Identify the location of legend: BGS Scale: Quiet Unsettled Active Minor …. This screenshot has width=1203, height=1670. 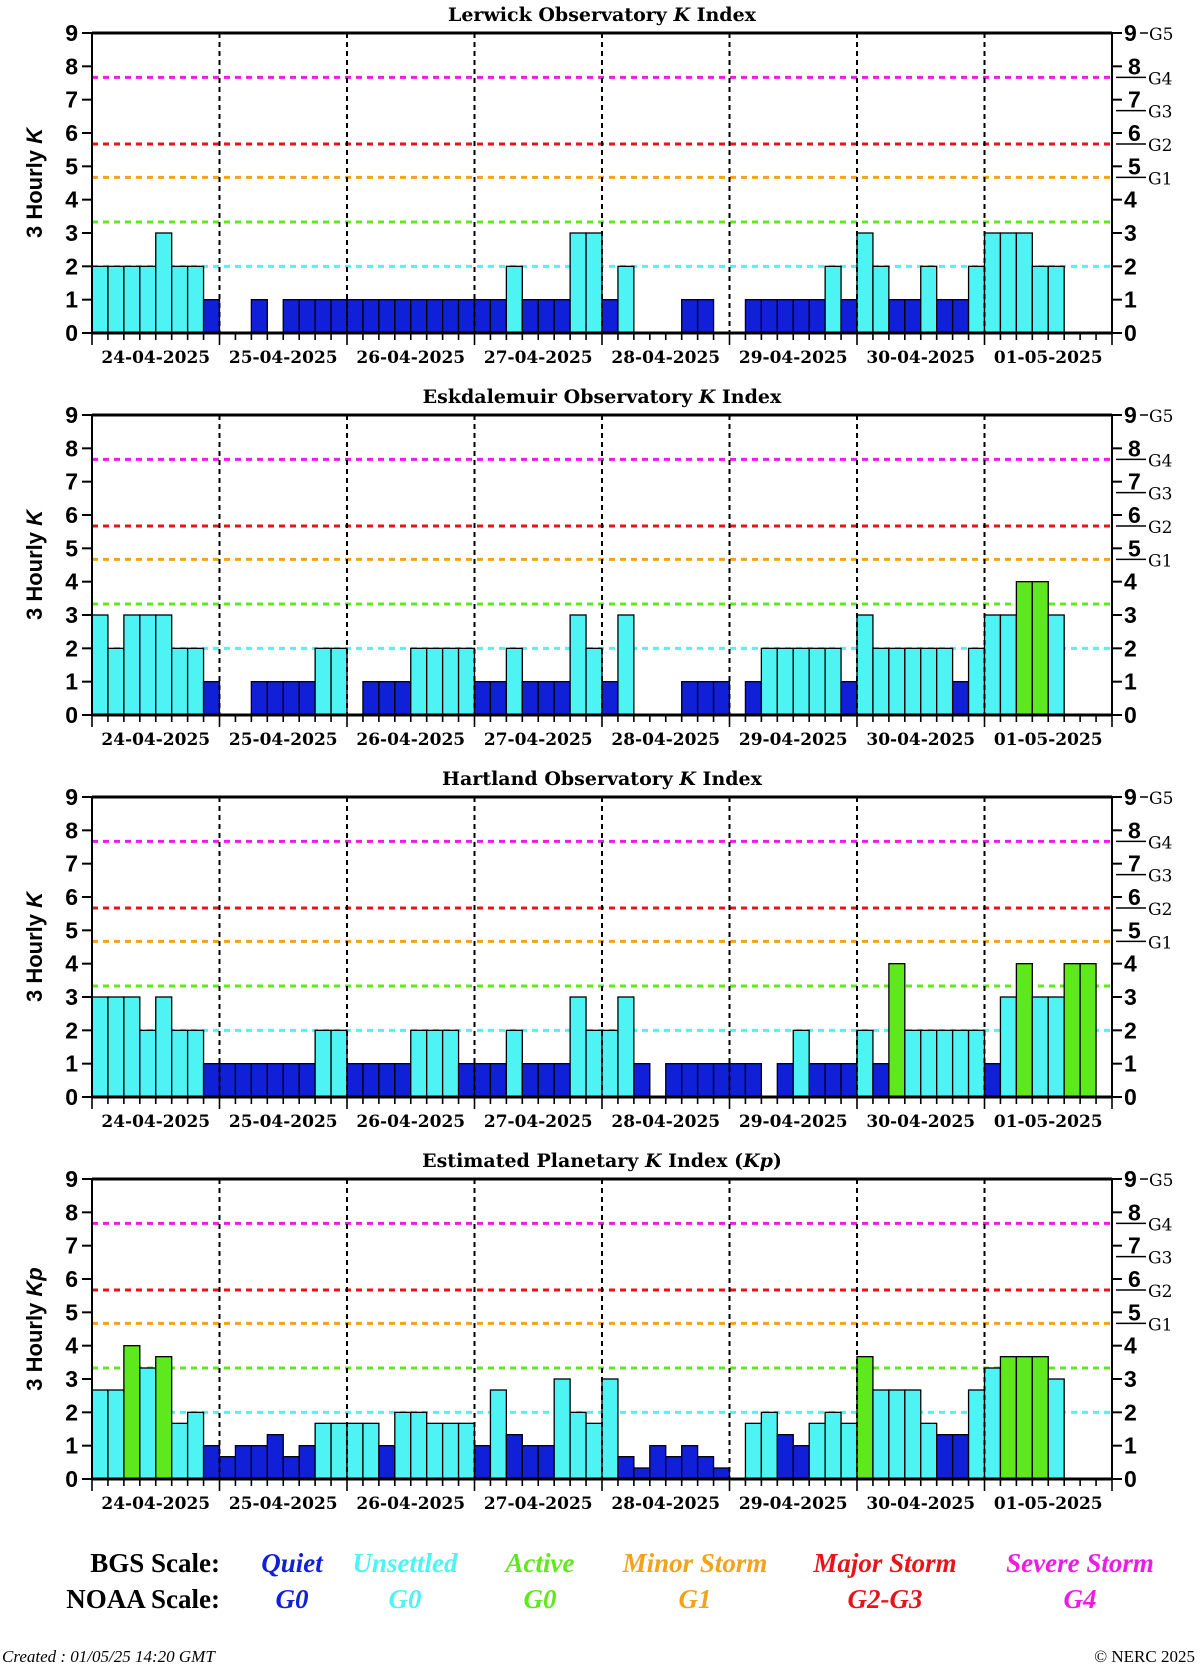
(601, 1588).